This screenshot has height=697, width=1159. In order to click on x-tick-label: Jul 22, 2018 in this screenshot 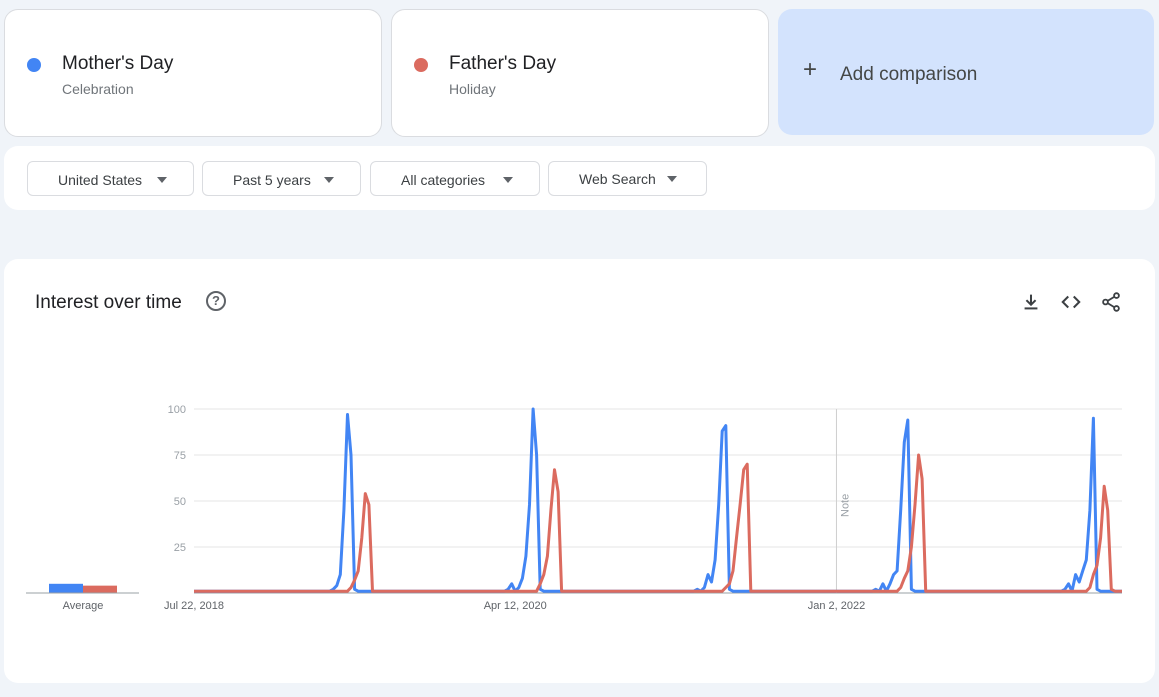, I will do `click(194, 606)`.